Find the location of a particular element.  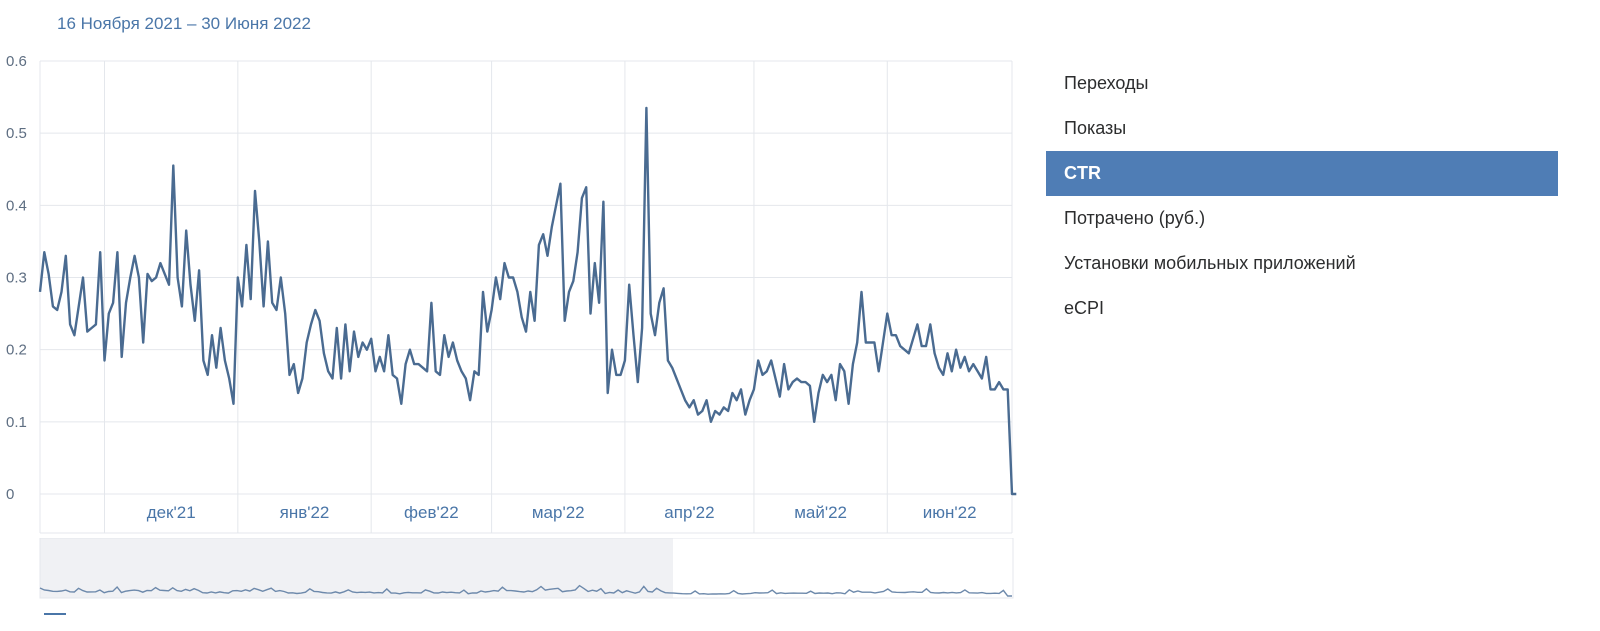

y-tick-label: 0.5 is located at coordinates (16, 133).